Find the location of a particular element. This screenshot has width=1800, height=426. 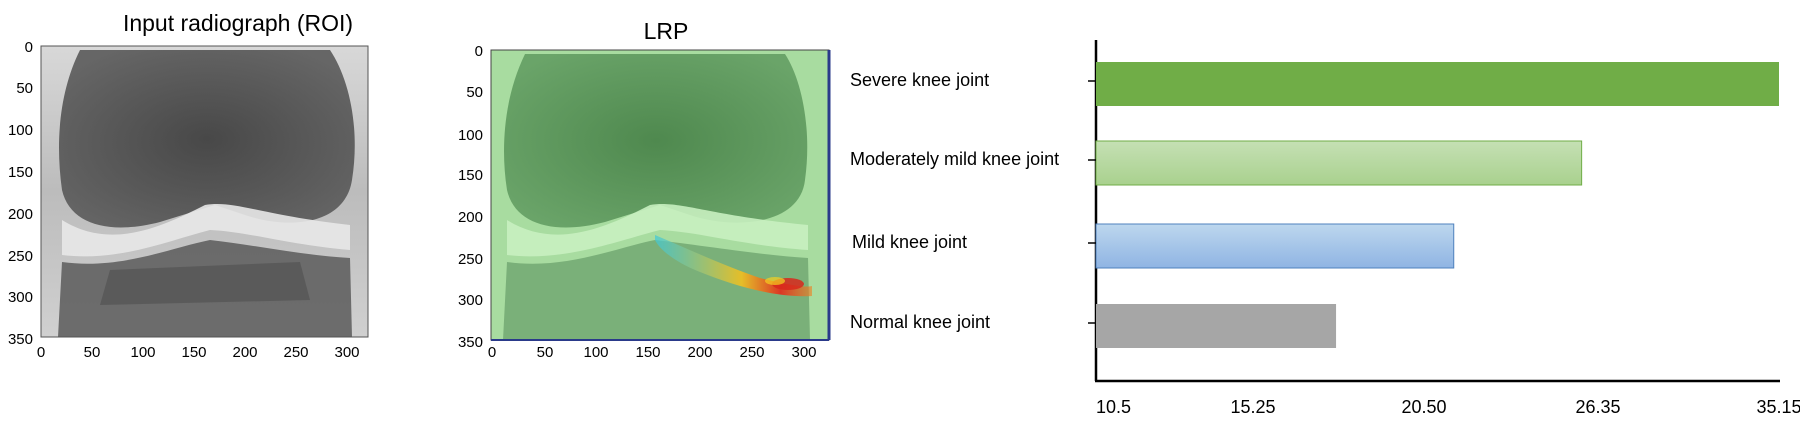

lrp-y-tick: 250 is located at coordinates (470, 259).